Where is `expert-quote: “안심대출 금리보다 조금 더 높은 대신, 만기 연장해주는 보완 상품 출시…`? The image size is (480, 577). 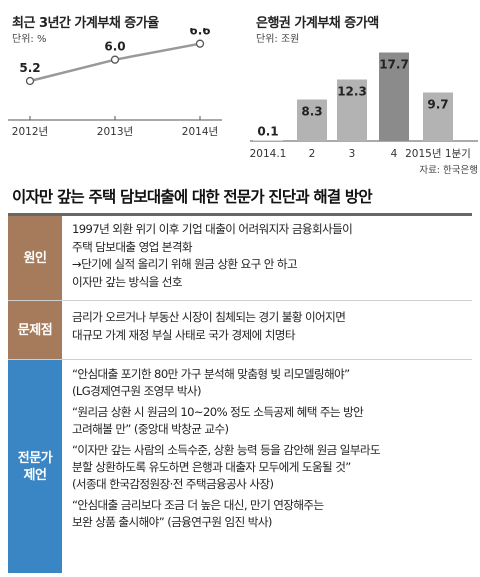
expert-quote: “안심대출 금리보다 조금 더 높은 대신, 만기 연장해주는 보완 상품 출시… is located at coordinates (269, 514).